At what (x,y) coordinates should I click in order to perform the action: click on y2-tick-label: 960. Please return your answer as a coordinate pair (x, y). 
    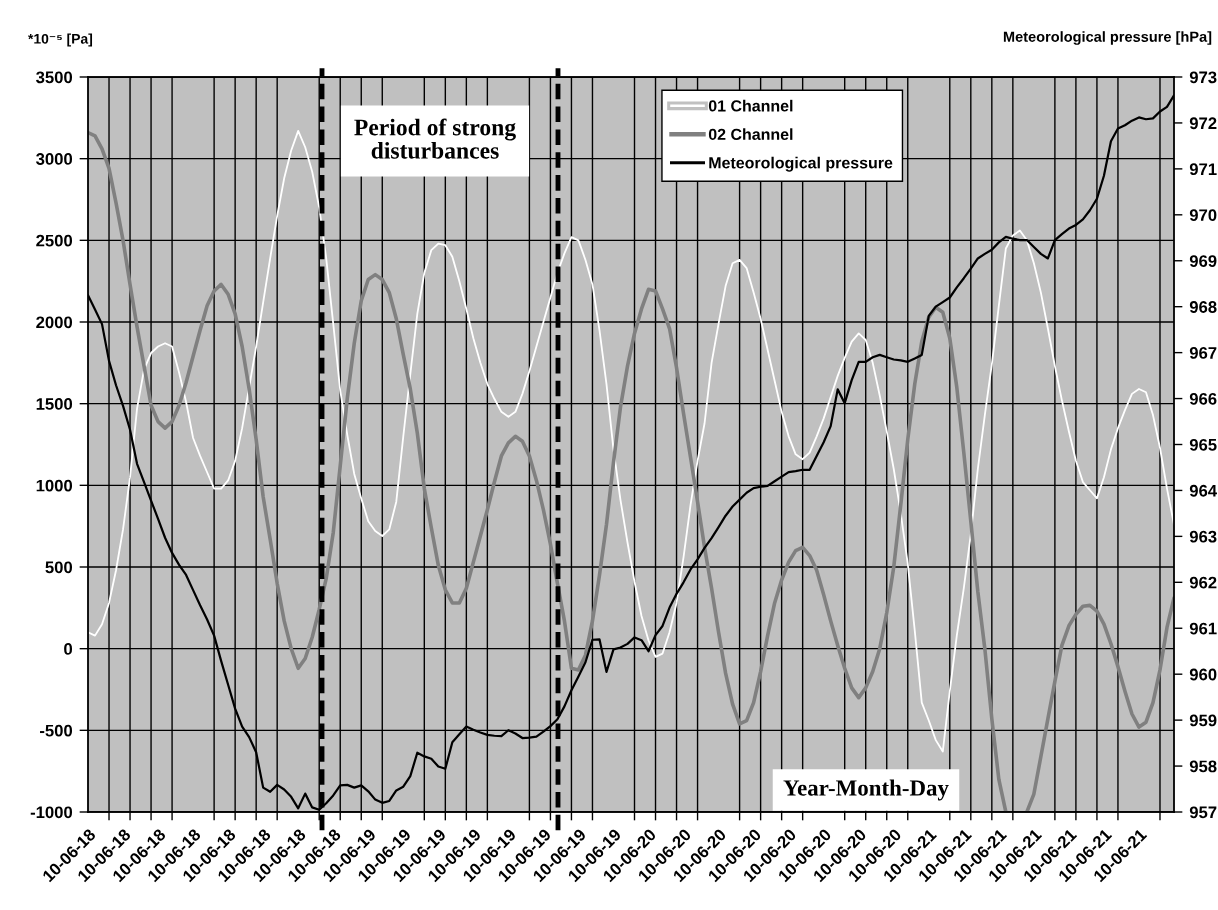
    Looking at the image, I should click on (1203, 674).